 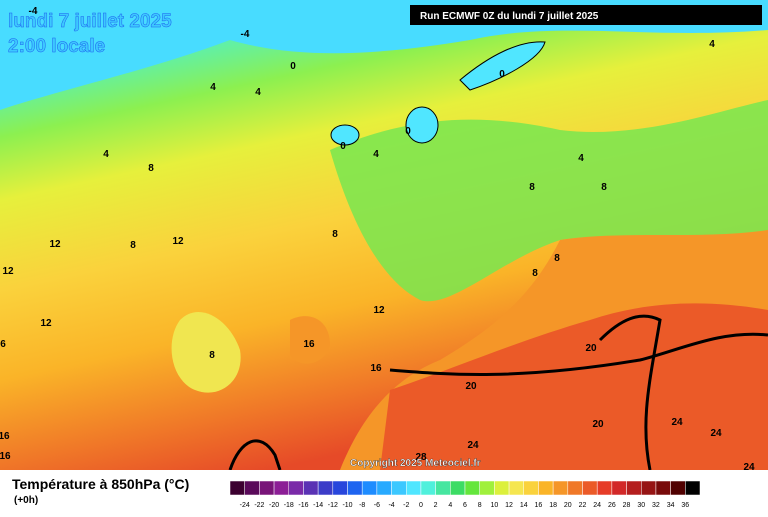 I want to click on colorbar-tick-label: 12, so click(x=509, y=505).